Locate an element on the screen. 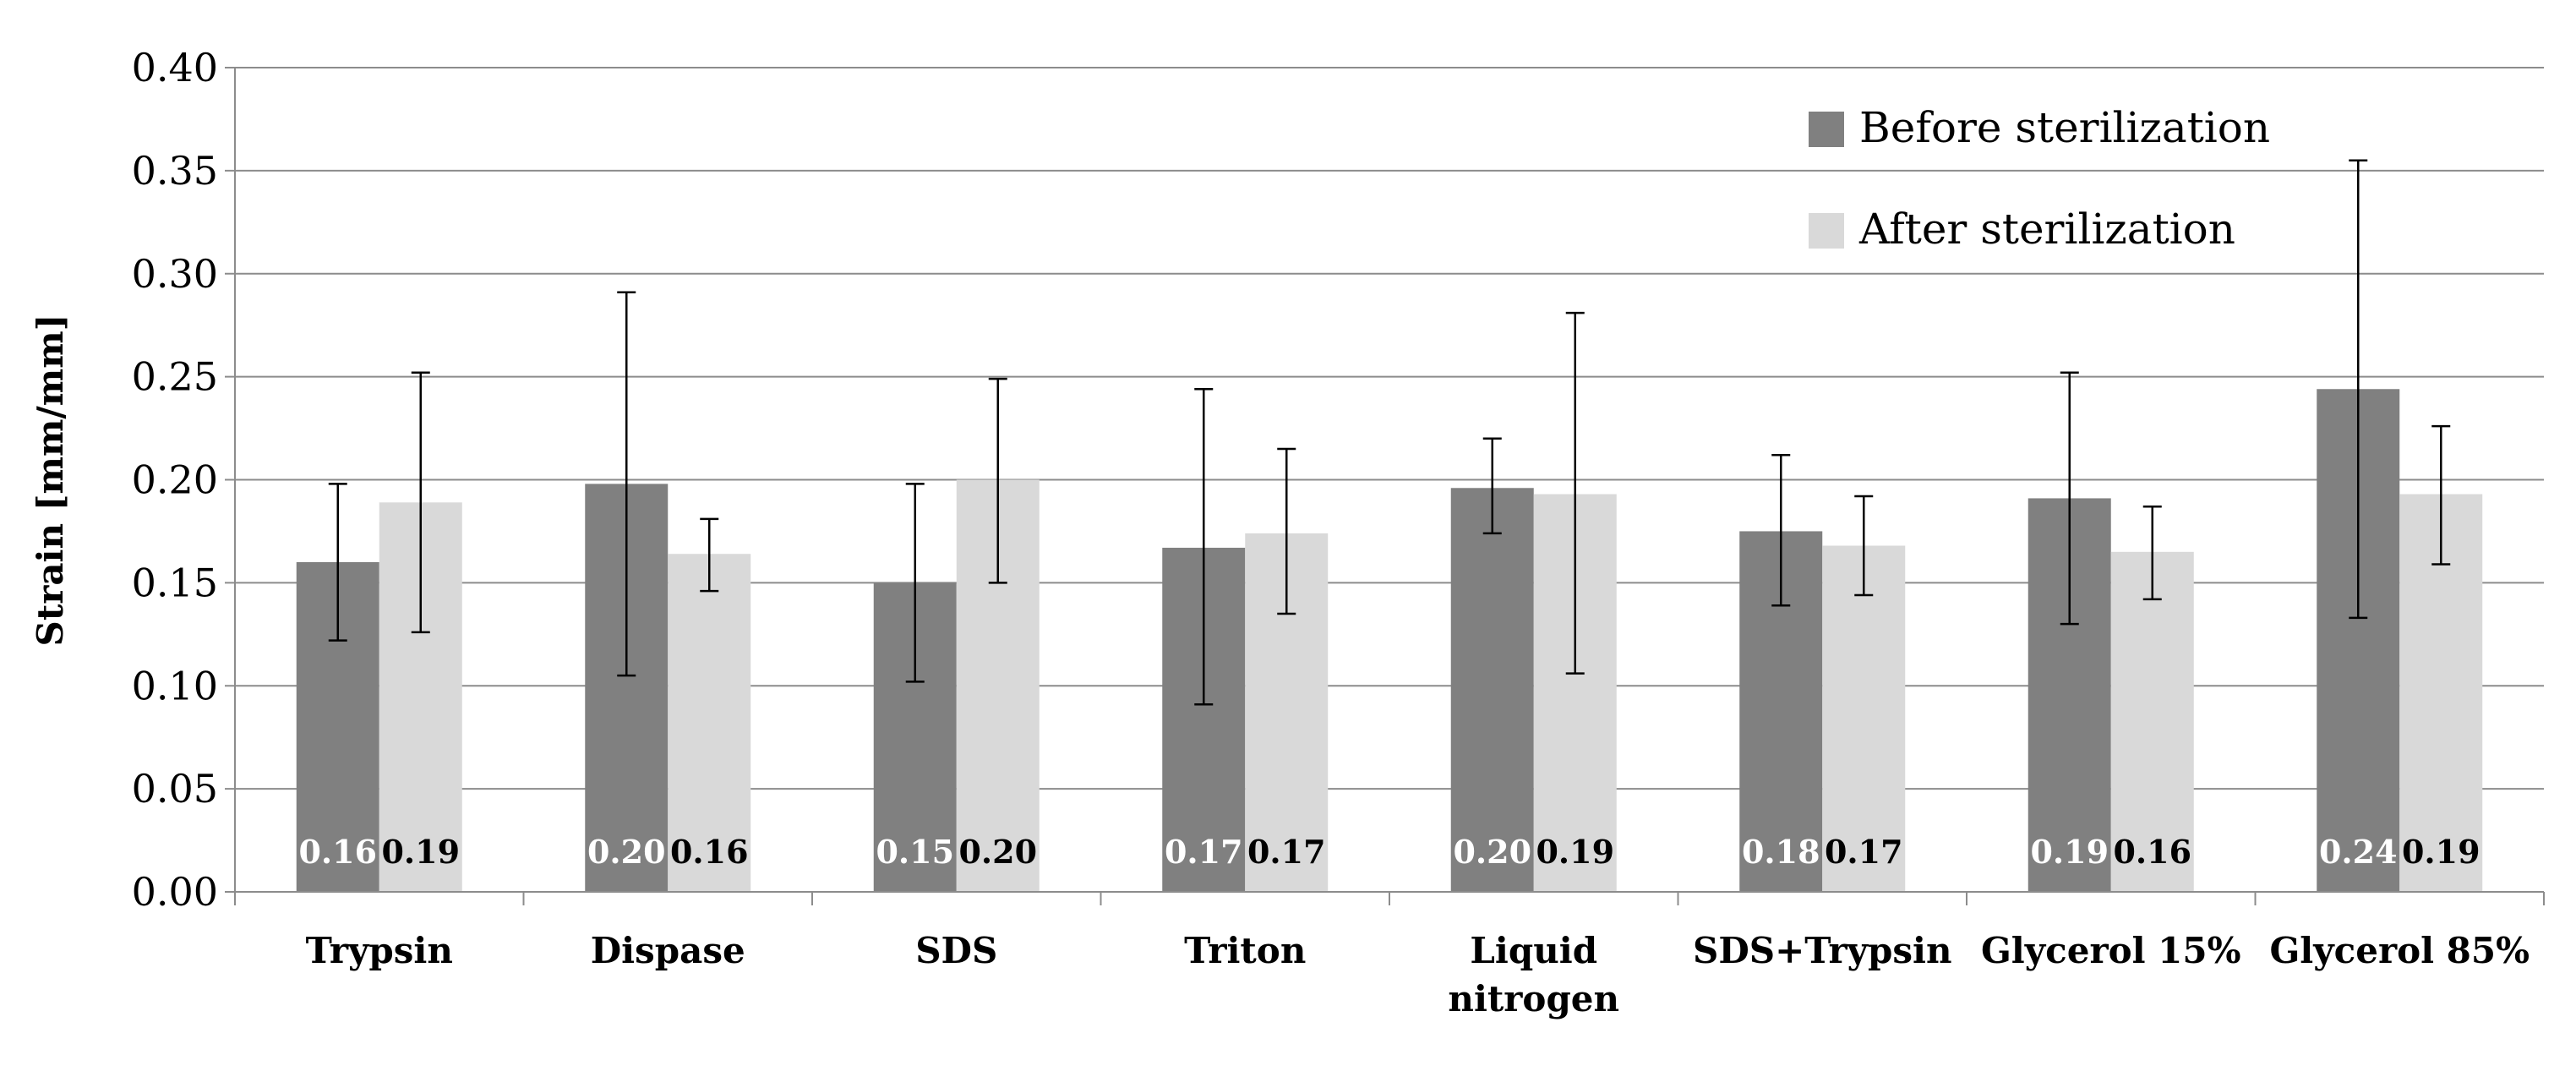 The width and height of the screenshot is (2576, 1066). legend-label: After sterilization is located at coordinates (2046, 229).